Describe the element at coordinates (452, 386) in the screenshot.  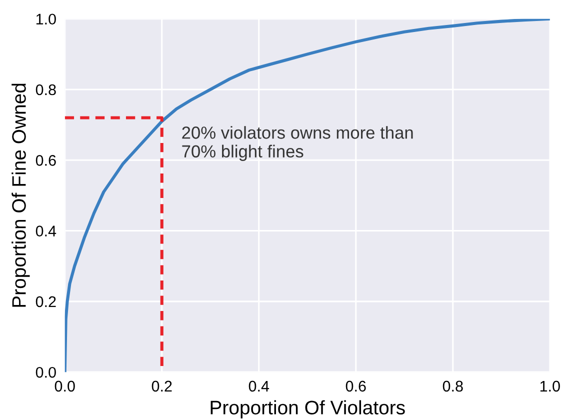
I see `x-tick-label: 0.8` at that location.